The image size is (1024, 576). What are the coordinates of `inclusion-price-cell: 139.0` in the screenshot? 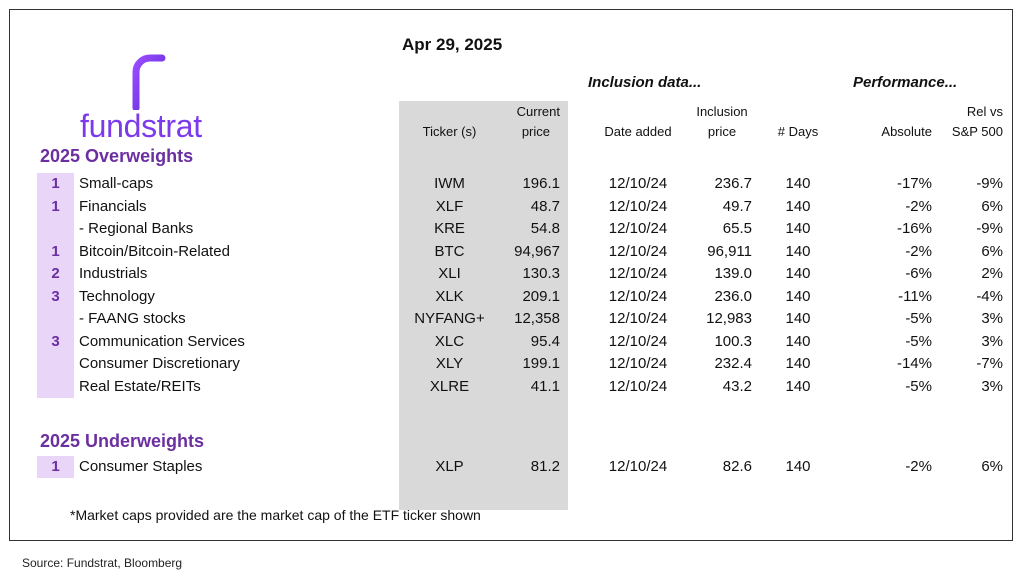 It's located at (733, 273).